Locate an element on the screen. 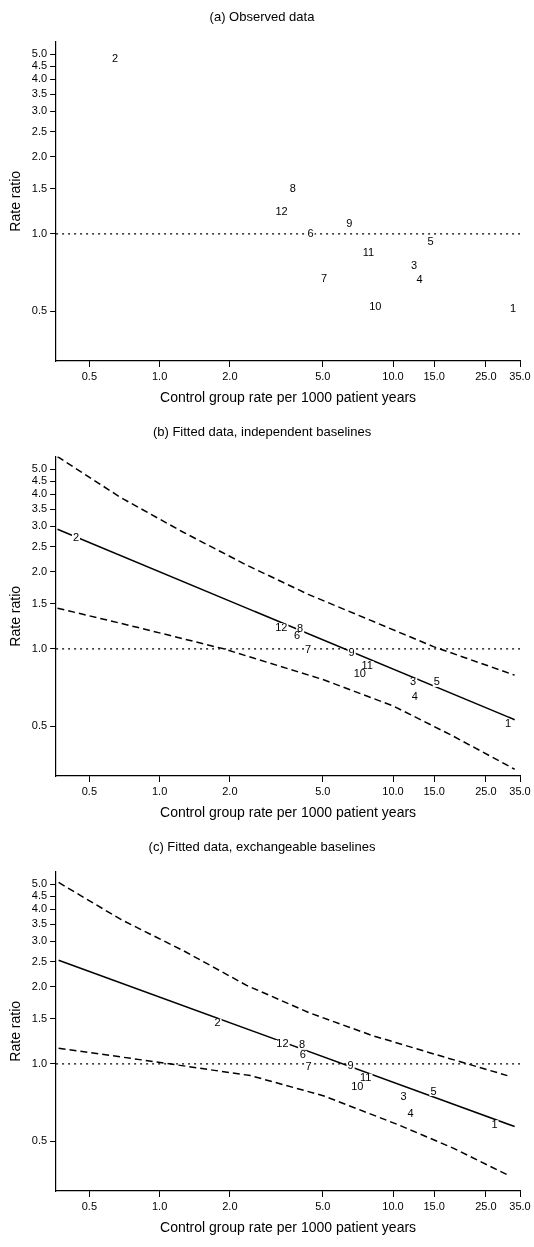 This screenshot has width=534, height=1247. annotation: 10 is located at coordinates (375, 305).